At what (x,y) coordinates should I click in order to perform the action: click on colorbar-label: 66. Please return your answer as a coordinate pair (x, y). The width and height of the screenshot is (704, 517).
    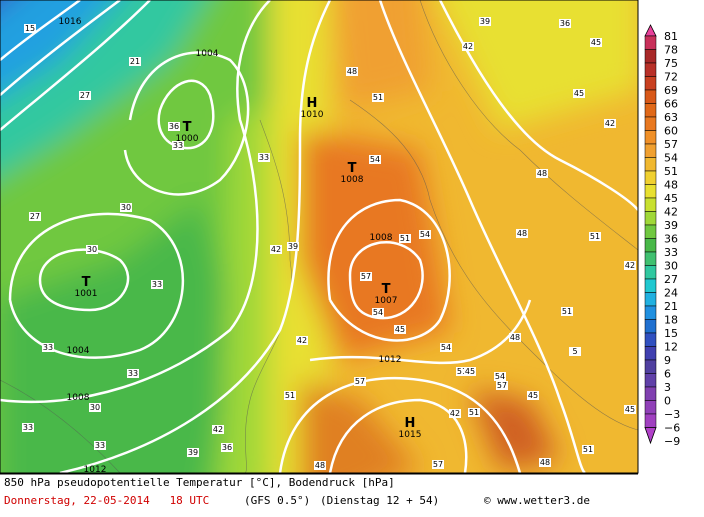
    Looking at the image, I should click on (671, 104).